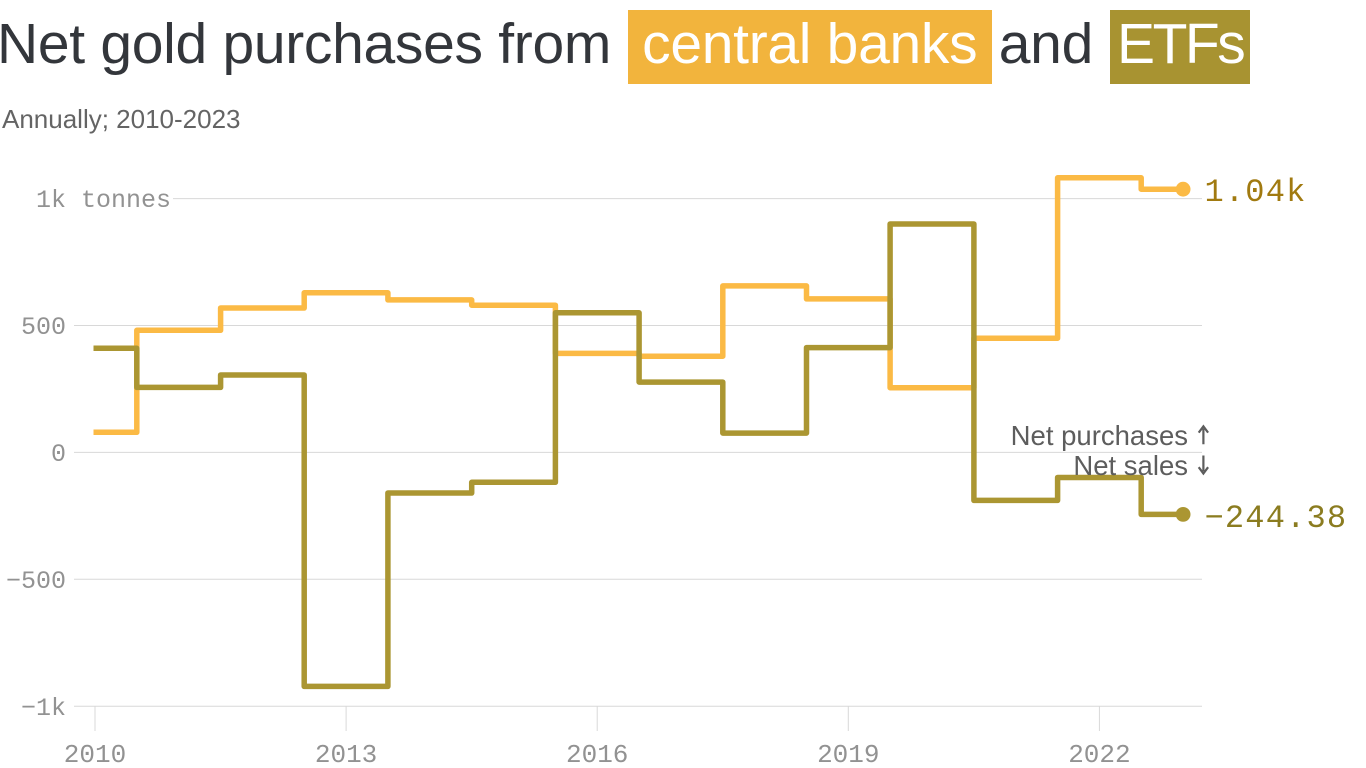  What do you see at coordinates (43, 327) in the screenshot?
I see `svg-text: 500` at bounding box center [43, 327].